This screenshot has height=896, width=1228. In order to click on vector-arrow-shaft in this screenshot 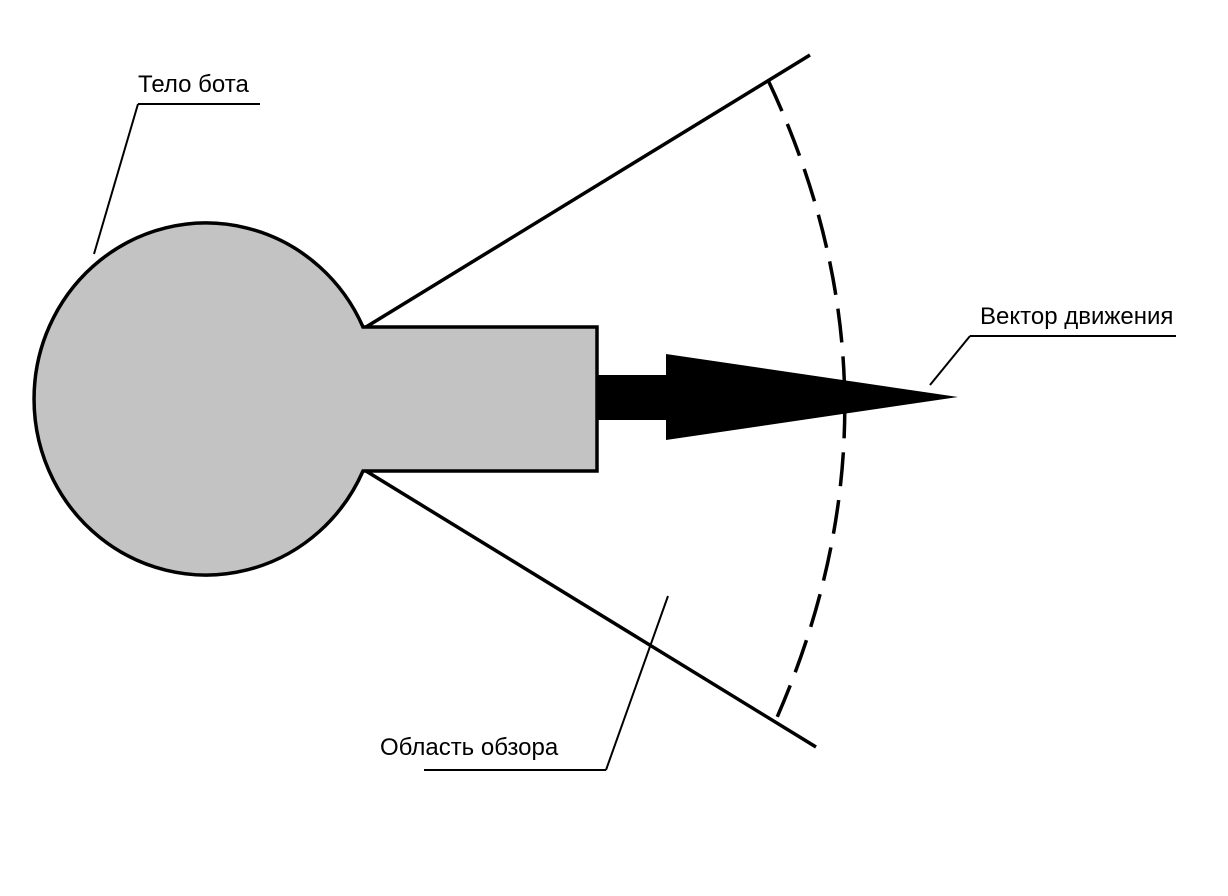, I will do `click(633, 397)`.